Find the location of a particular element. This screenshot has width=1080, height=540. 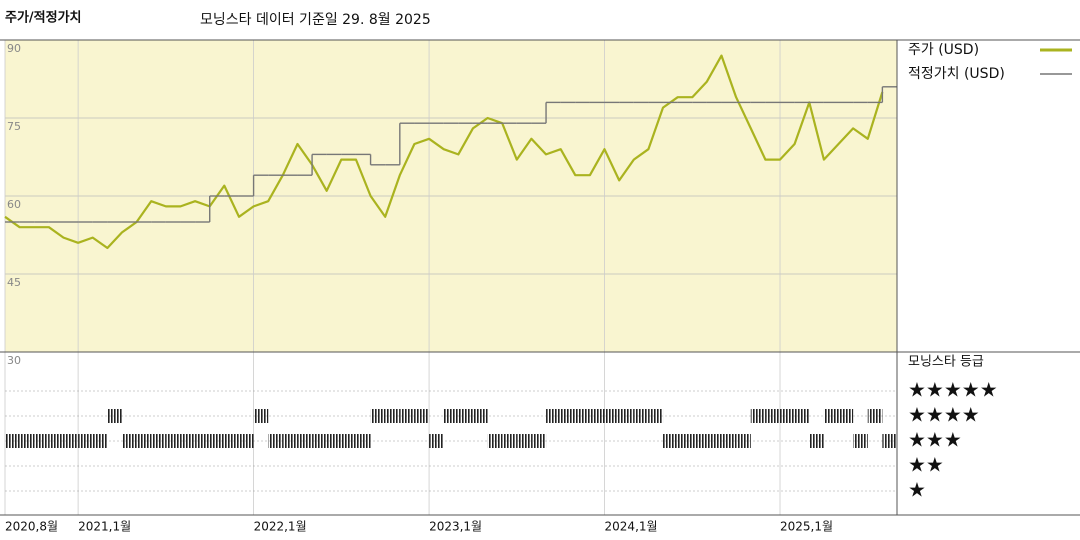

rating-level-label: ★★★ is located at coordinates (935, 440).